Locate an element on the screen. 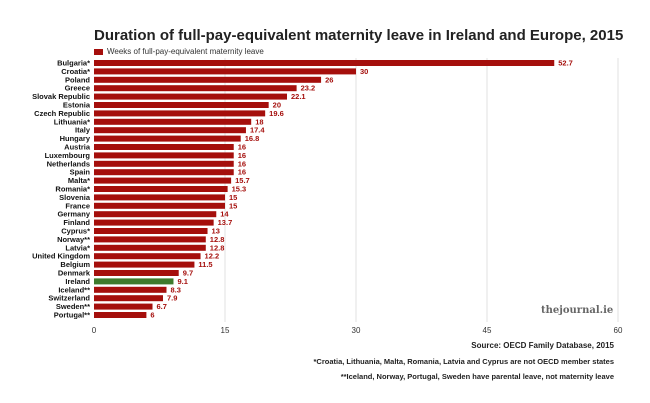 Image resolution: width=650 pixels, height=403 pixels. x-axis-ticks: 0 15 30 45 60 is located at coordinates (357, 330).